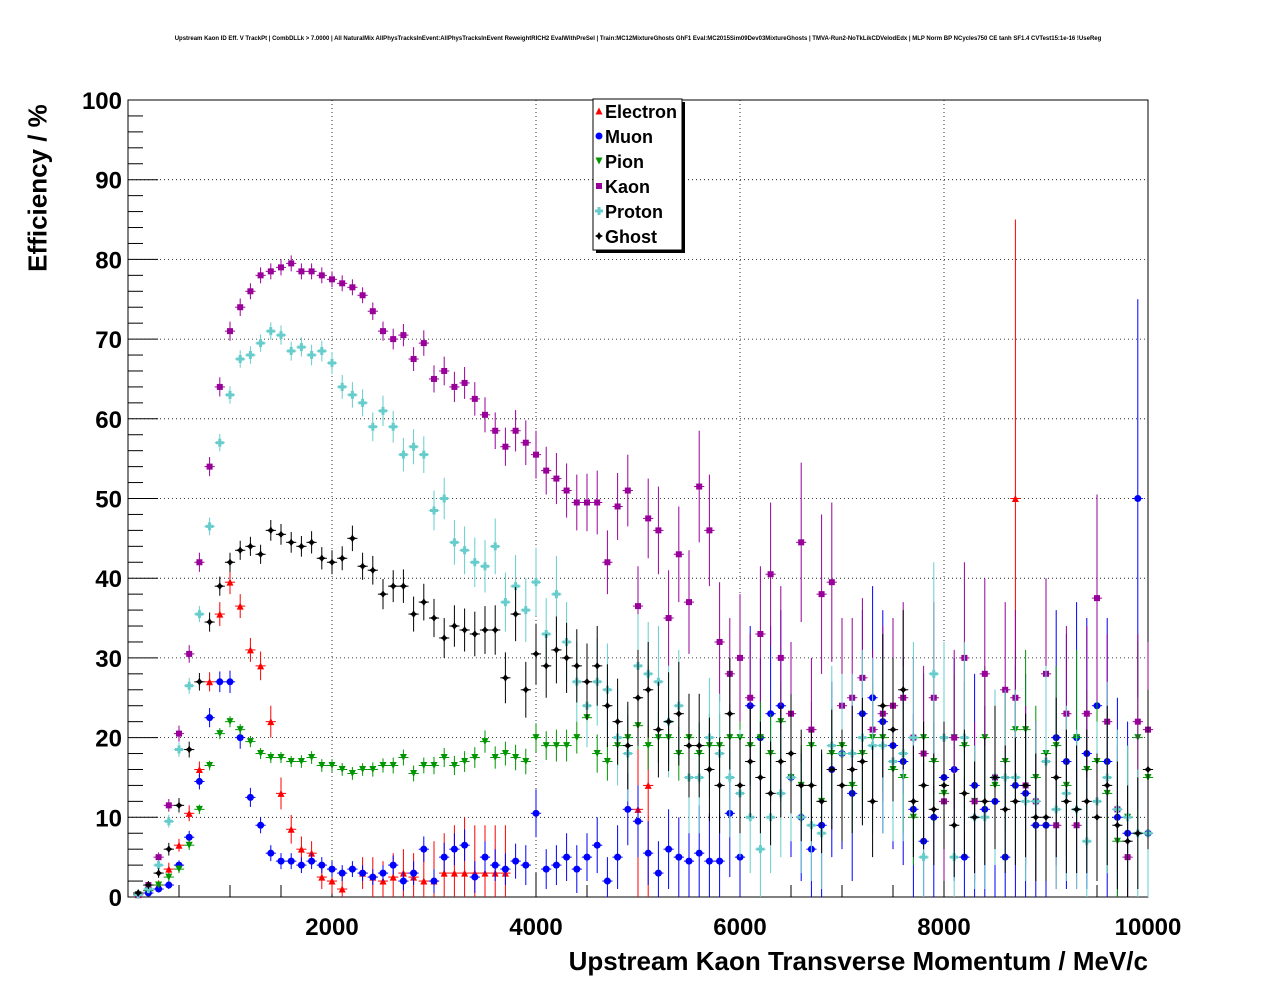 This screenshot has height=996, width=1276. I want to click on x-tick-label: 4000, so click(535, 927).